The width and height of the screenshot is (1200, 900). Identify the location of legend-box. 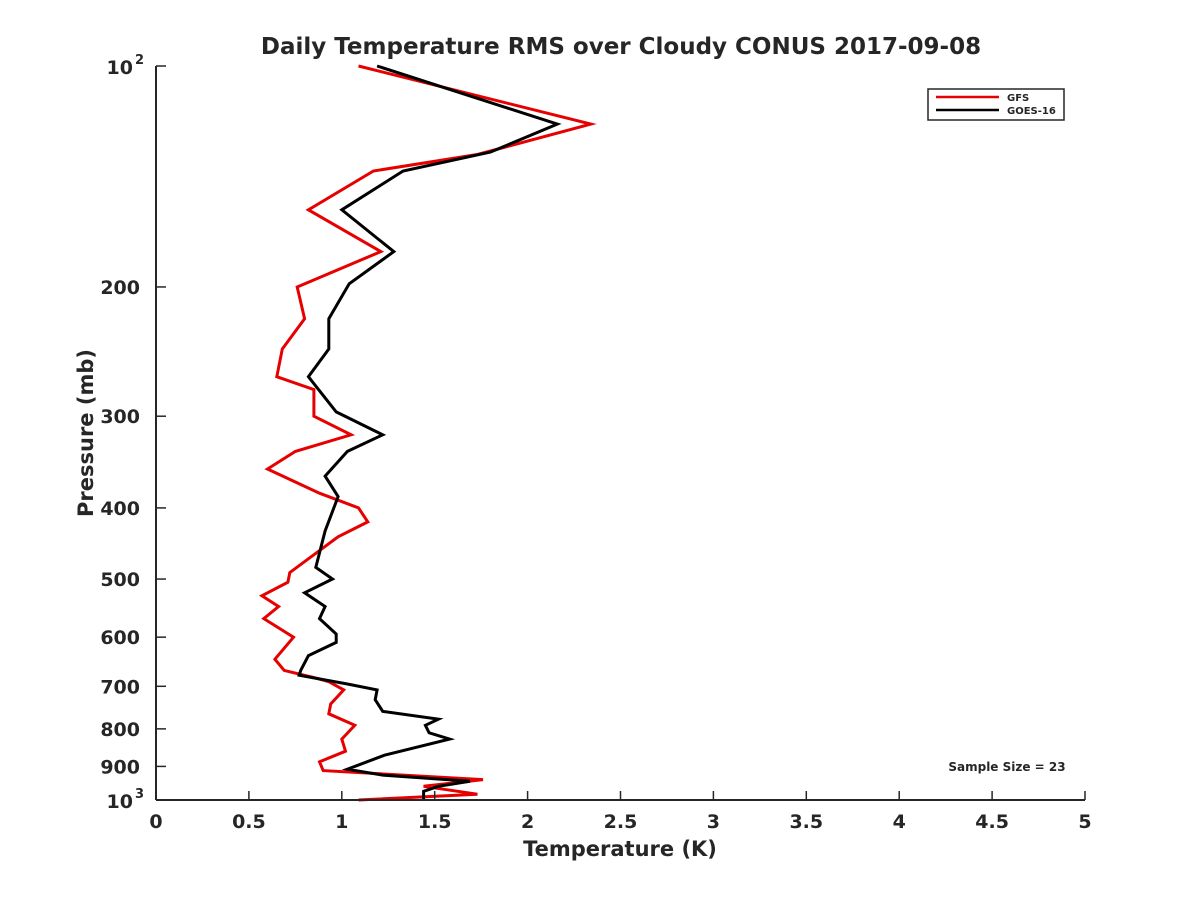
(996, 104).